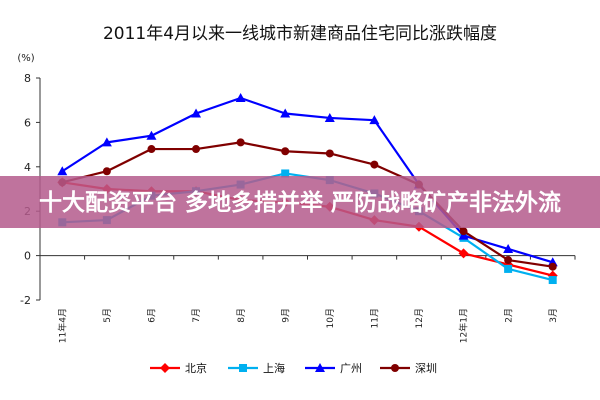  I want to click on overlay-banner-background, so click(300, 202).